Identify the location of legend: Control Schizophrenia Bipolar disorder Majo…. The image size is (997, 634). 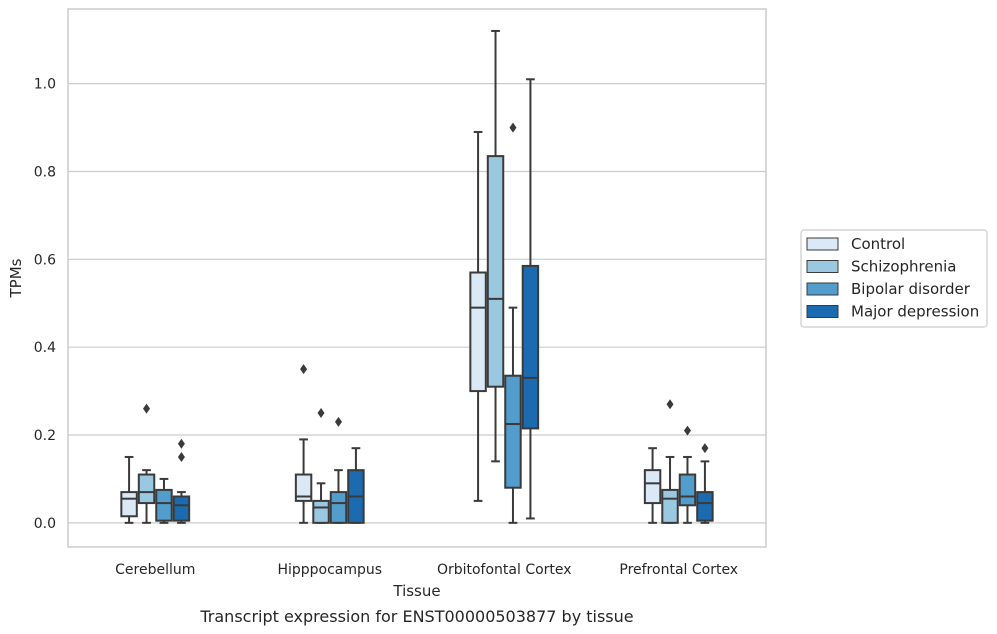
(894, 278).